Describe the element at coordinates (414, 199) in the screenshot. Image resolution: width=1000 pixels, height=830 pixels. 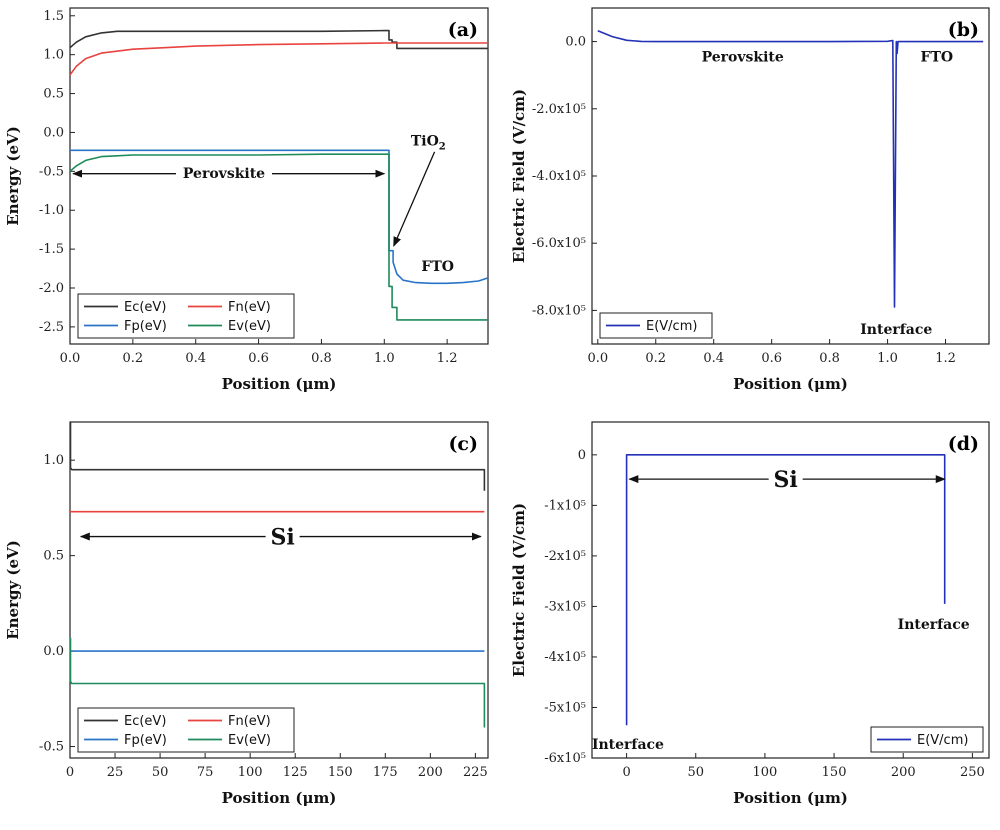
I see `annotation-arrow` at that location.